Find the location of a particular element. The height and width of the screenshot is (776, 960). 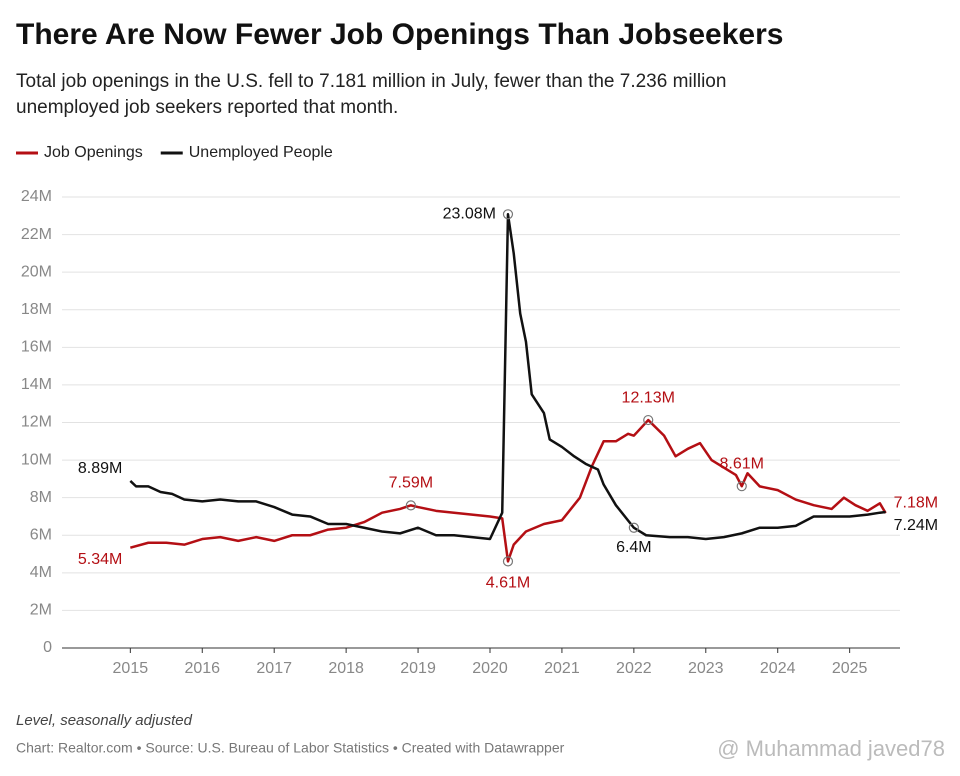

x-tick-label: 2020 is located at coordinates (490, 668).